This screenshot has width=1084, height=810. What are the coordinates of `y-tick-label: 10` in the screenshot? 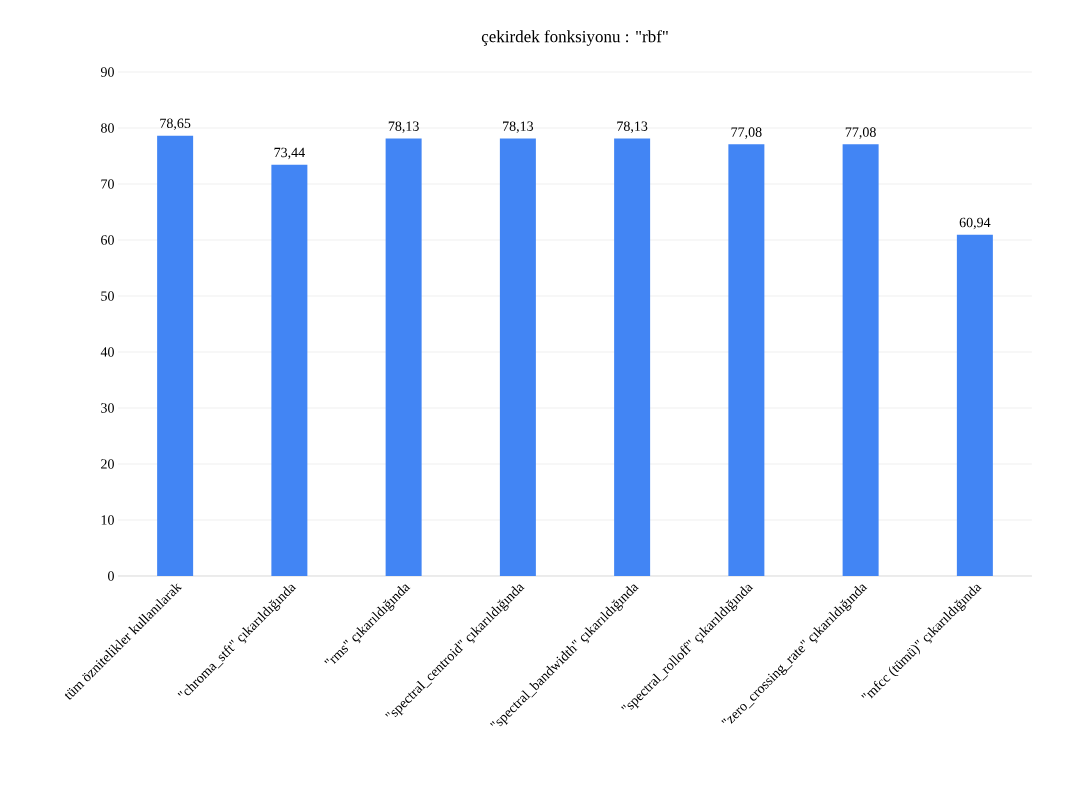 It's located at (107, 520).